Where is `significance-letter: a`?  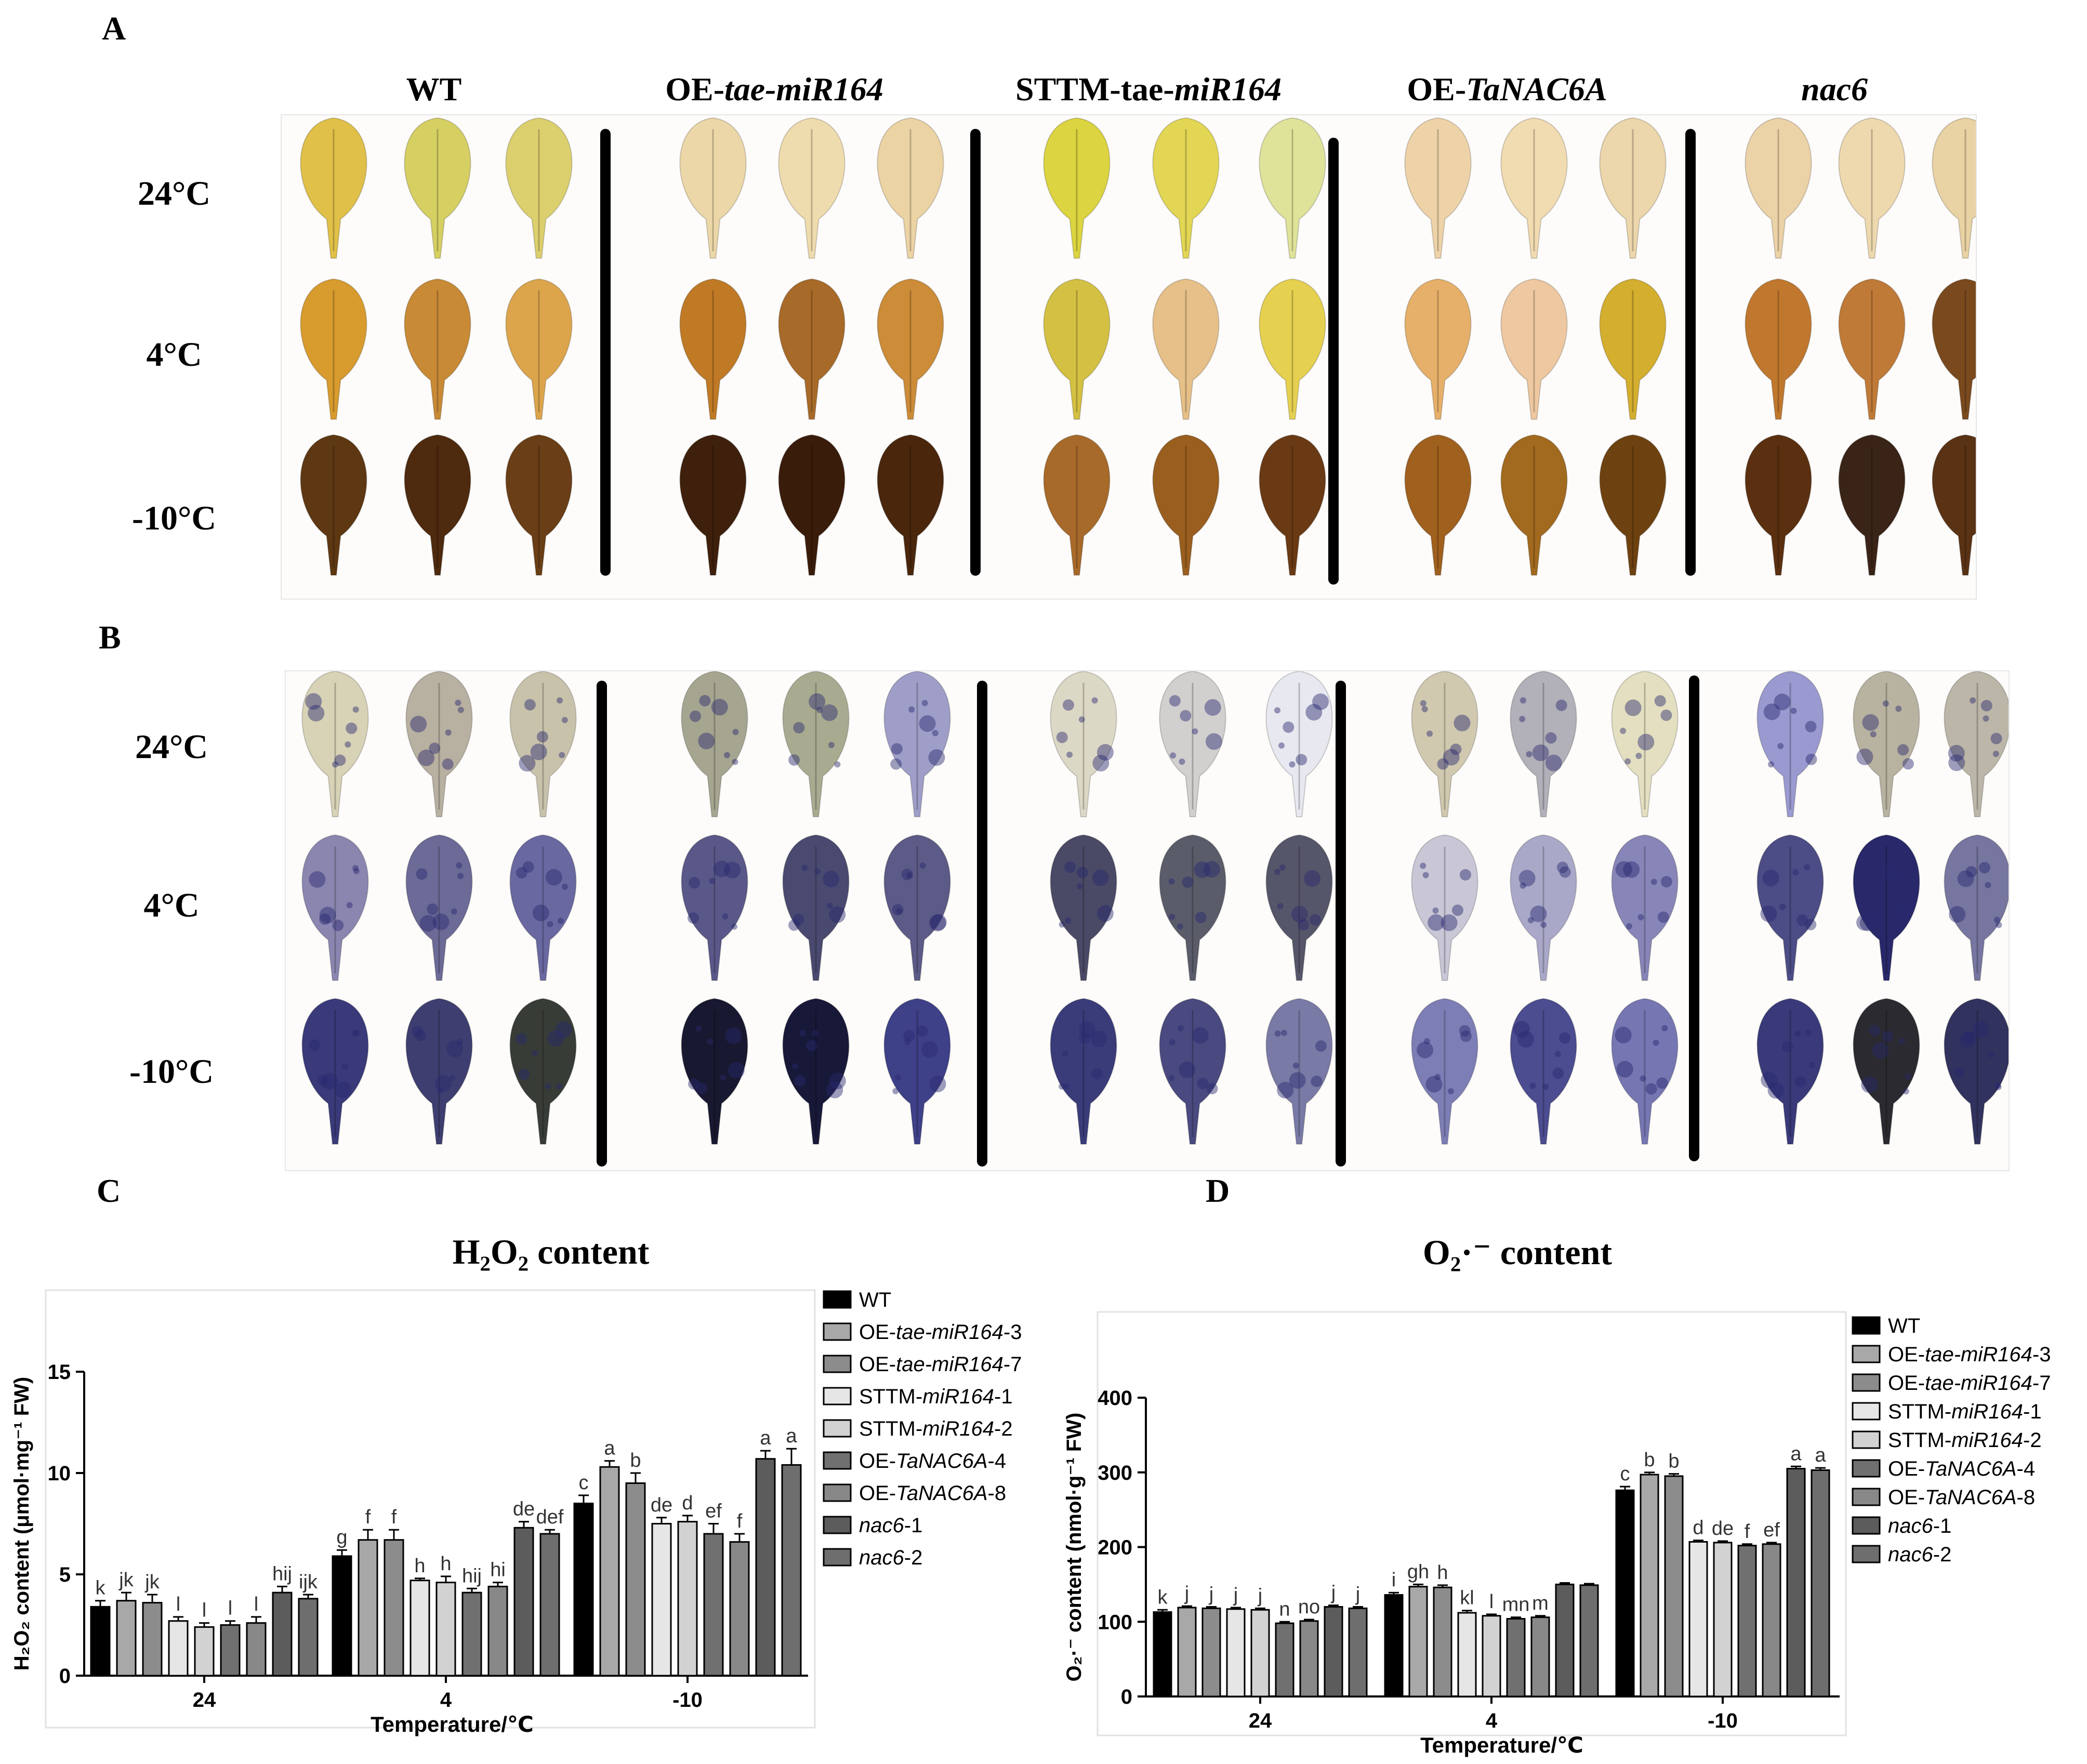 significance-letter: a is located at coordinates (1796, 1454).